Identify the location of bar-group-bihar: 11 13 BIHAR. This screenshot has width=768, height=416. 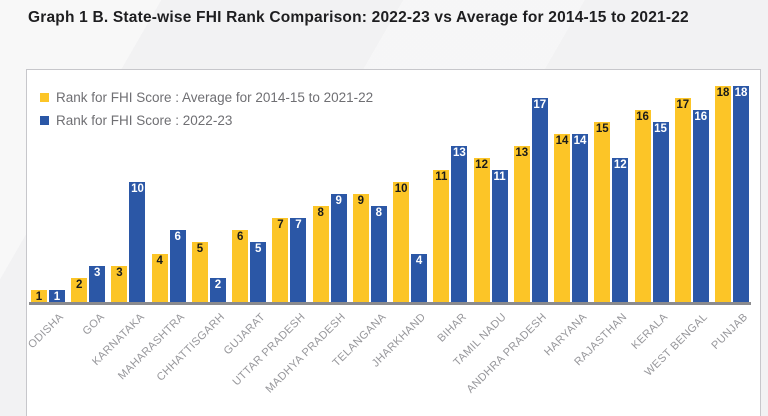
(451, 245).